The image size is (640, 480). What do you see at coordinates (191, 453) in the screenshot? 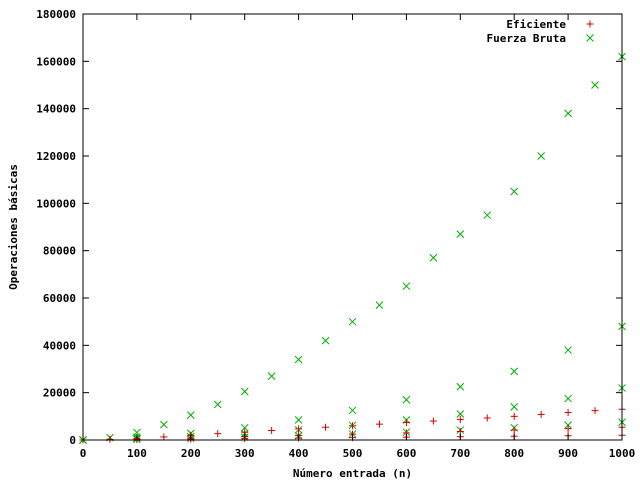
I see `x-tick-label: 200` at bounding box center [191, 453].